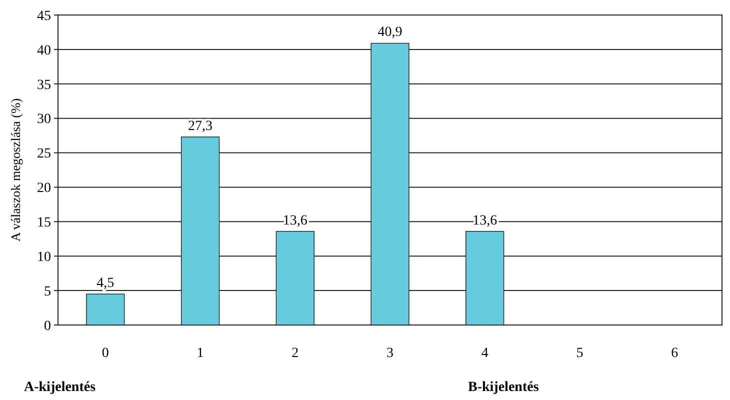  I want to click on text: B-kijelentés, so click(504, 387).